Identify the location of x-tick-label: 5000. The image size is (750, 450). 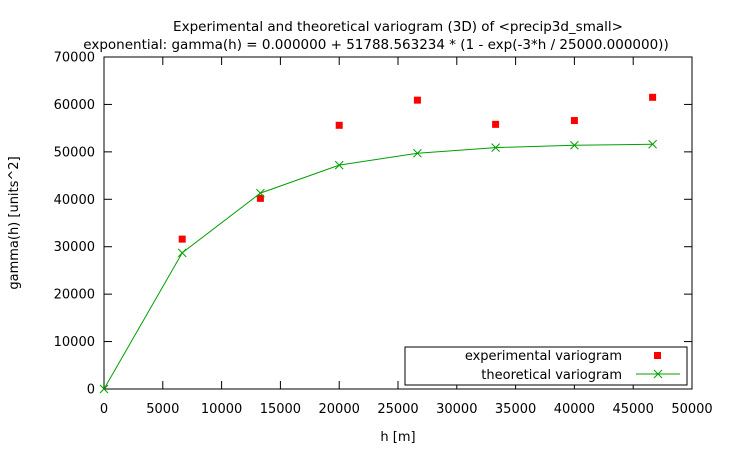
(162, 409).